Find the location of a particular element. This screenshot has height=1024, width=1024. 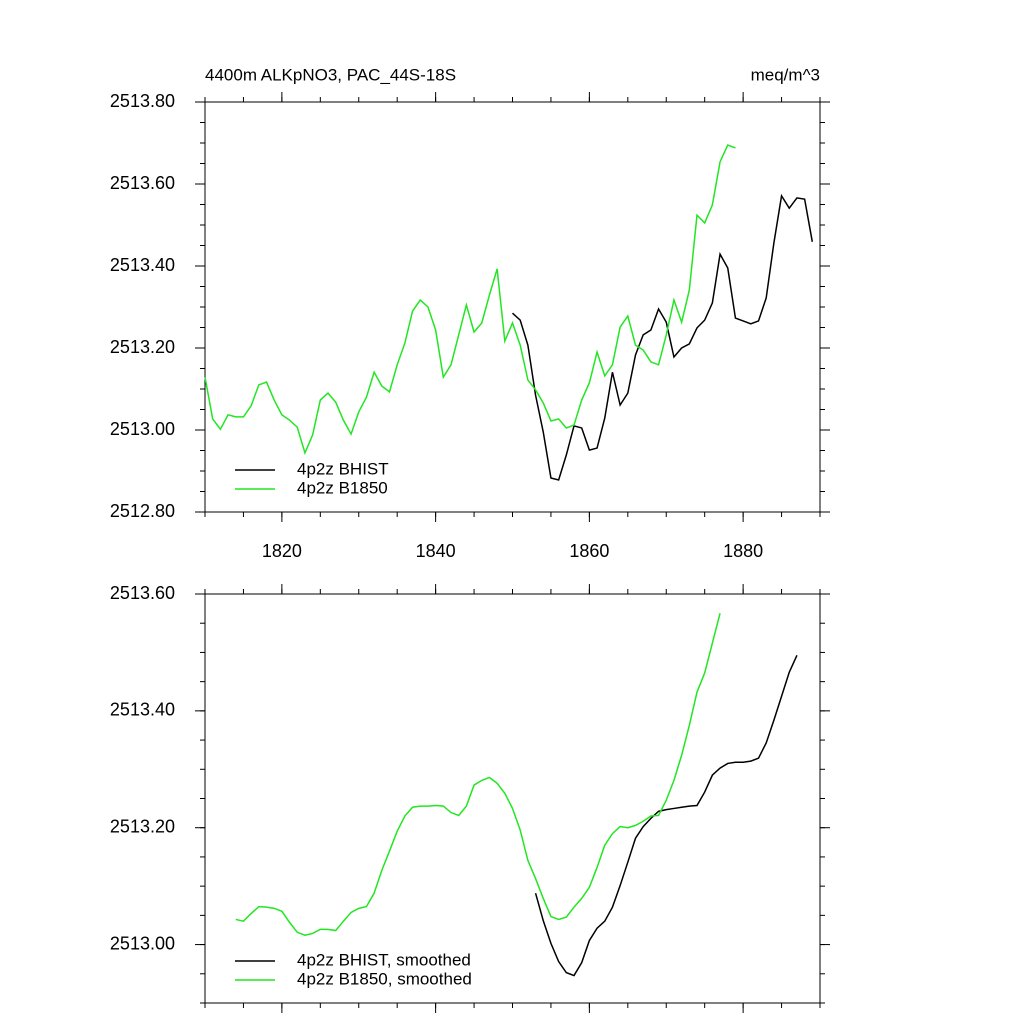

legend-label: 4p2z BHIST, smoothed is located at coordinates (384, 959).